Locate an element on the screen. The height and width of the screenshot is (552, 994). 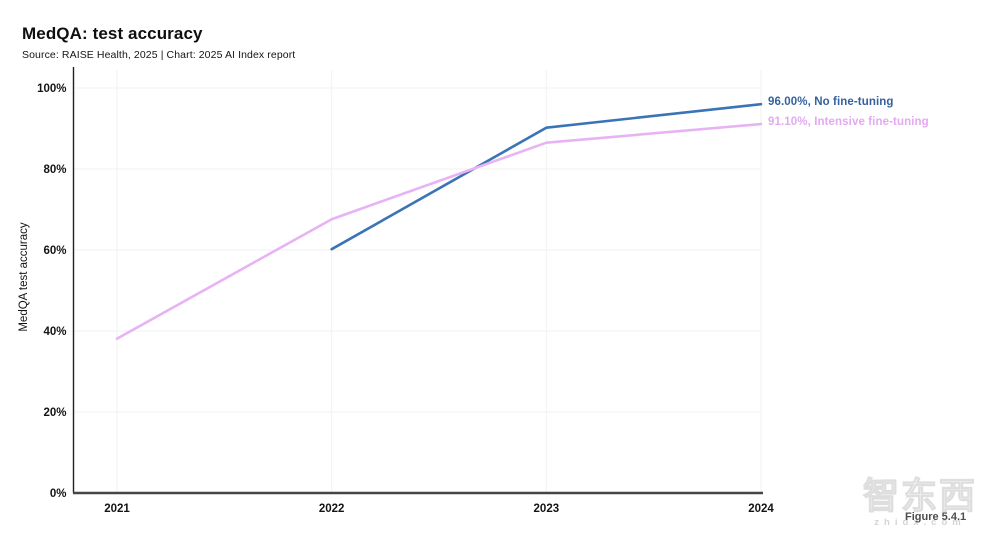
y-tick-label: 80% is located at coordinates (54, 170).